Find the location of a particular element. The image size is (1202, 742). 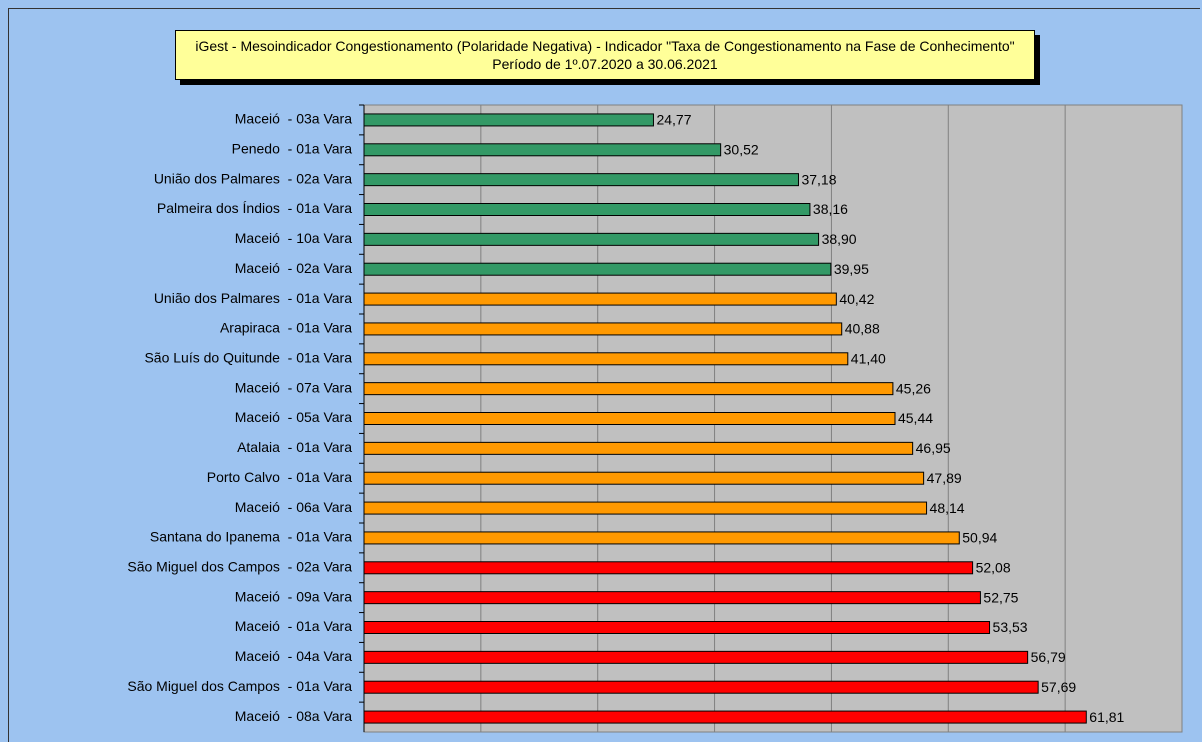

data-label: 24,77 is located at coordinates (673, 120).